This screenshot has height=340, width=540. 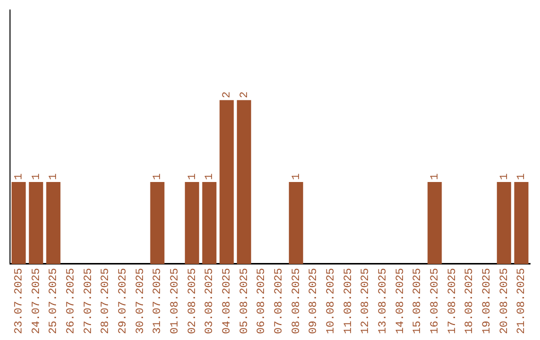 What do you see at coordinates (106, 301) in the screenshot?
I see `x-tick-label: 28.07.2025` at bounding box center [106, 301].